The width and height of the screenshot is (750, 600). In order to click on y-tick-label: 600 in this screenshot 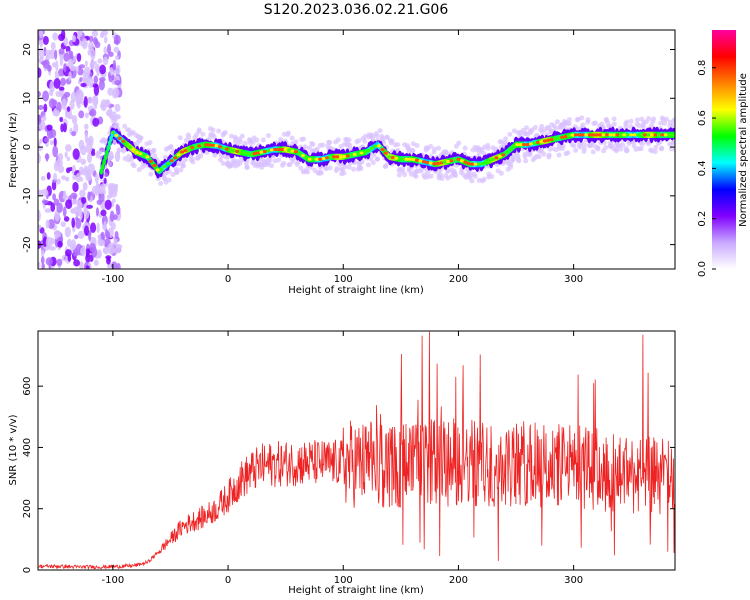, I will do `click(27, 386)`.